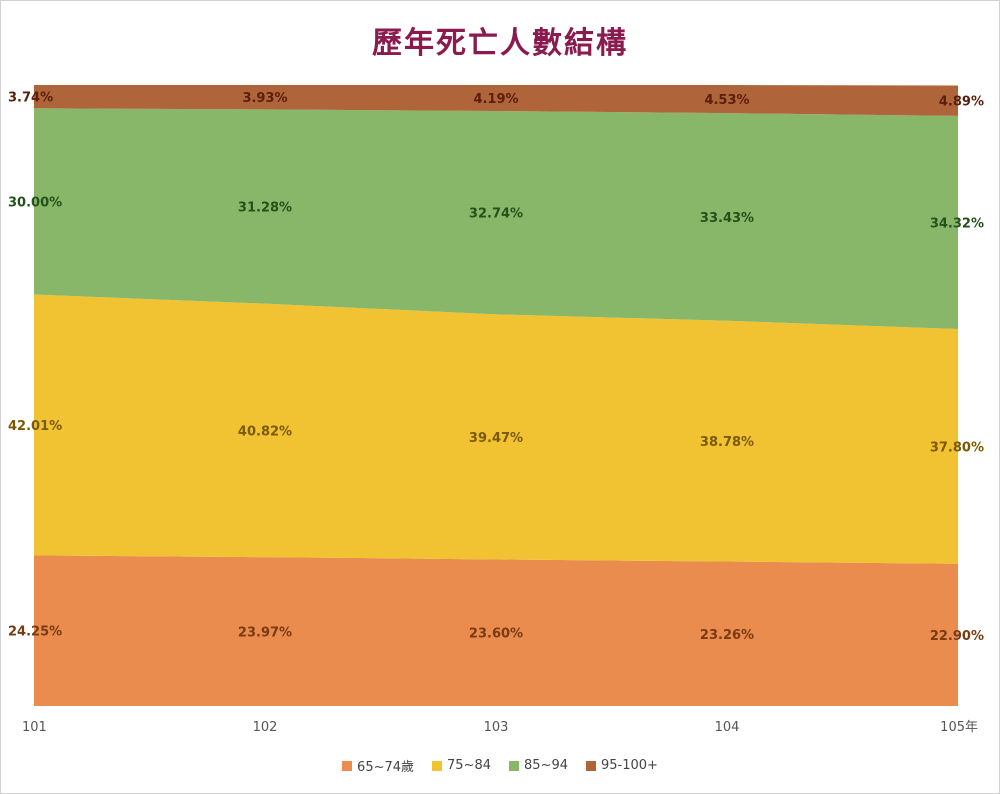  Describe the element at coordinates (726, 100) in the screenshot. I see `data-label: 4.53%` at that location.